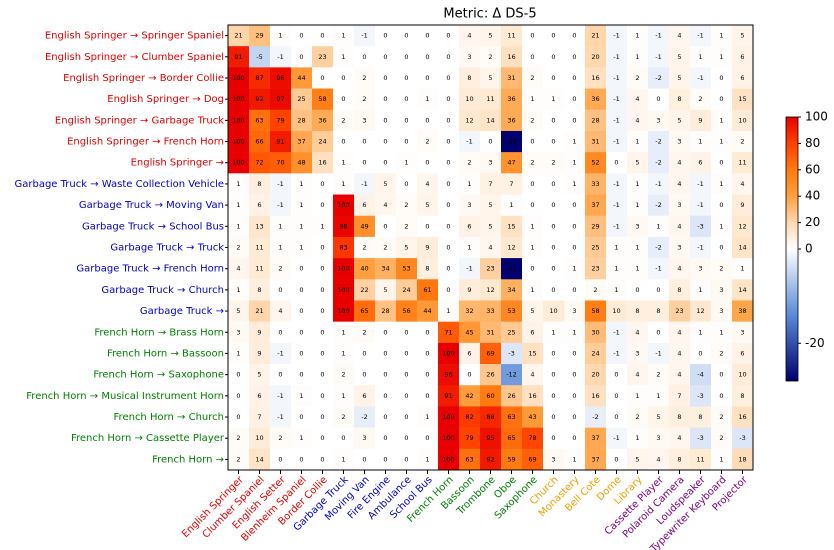 The height and width of the screenshot is (550, 834). I want to click on cell-value: 53, so click(511, 311).